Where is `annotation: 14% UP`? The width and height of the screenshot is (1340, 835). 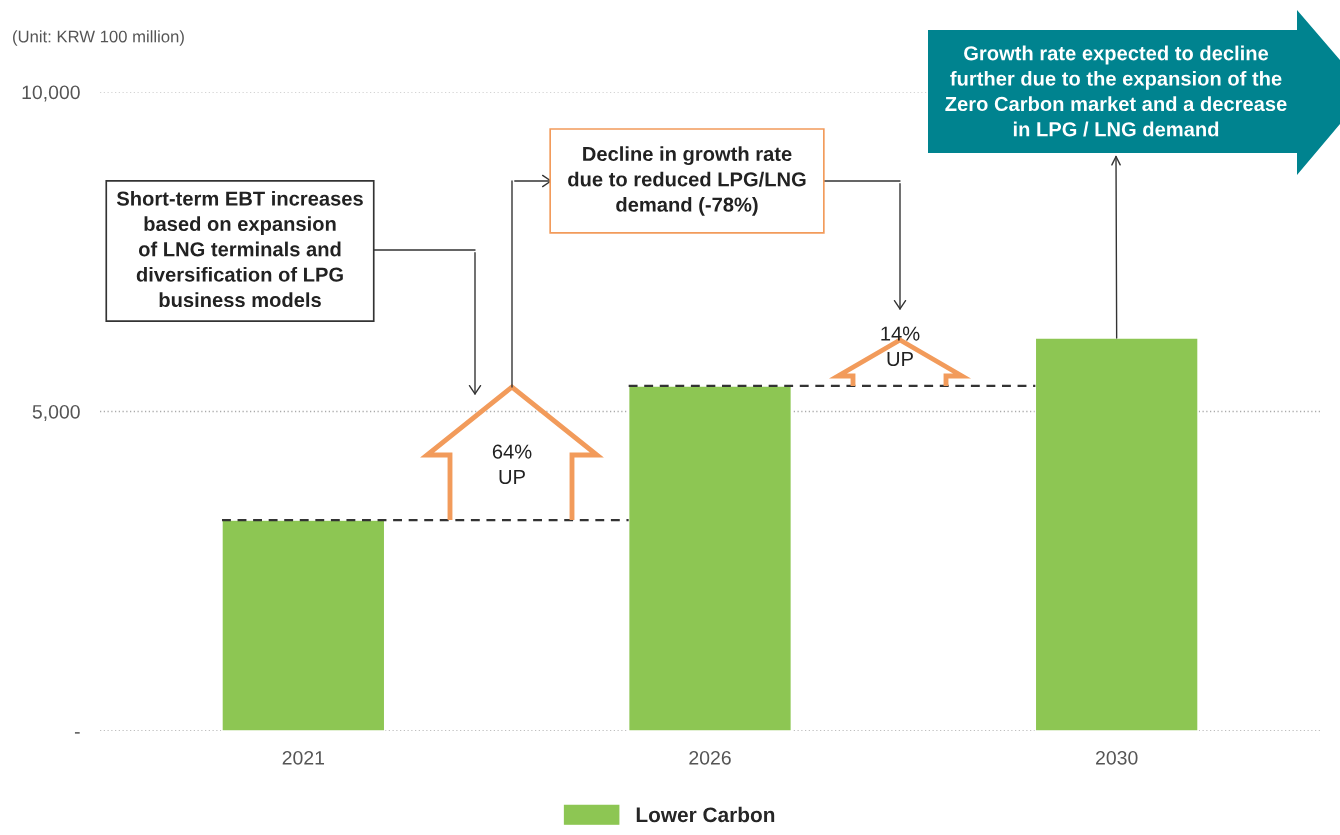
annotation: 14% UP is located at coordinates (900, 346).